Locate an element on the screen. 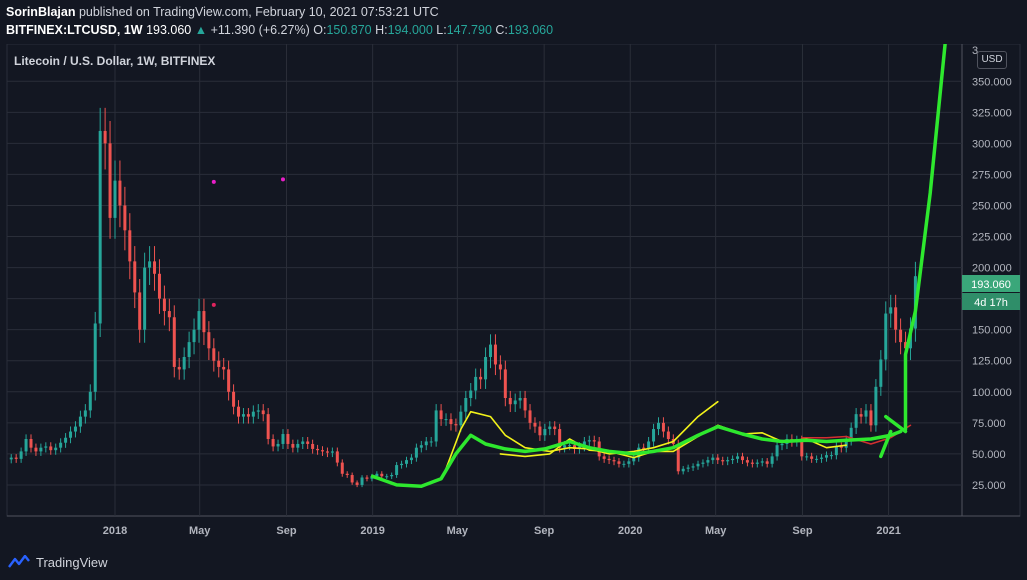 This screenshot has width=1027, height=580. x-tick-label: 2021 is located at coordinates (888, 531).